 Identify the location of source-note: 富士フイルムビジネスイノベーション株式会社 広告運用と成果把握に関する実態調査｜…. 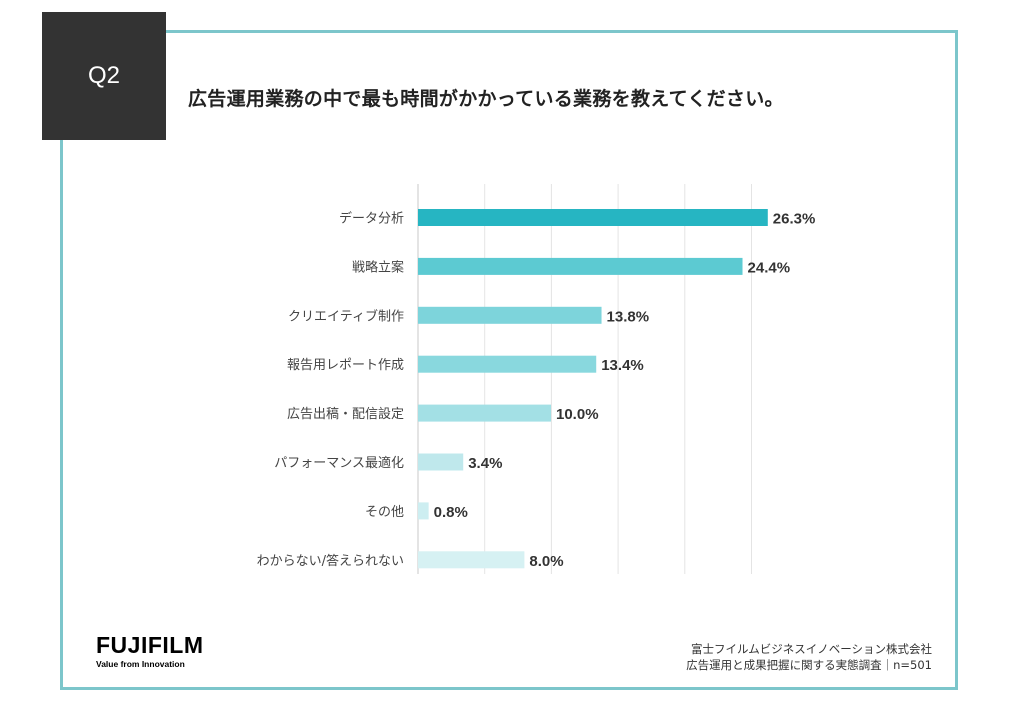
(809, 657).